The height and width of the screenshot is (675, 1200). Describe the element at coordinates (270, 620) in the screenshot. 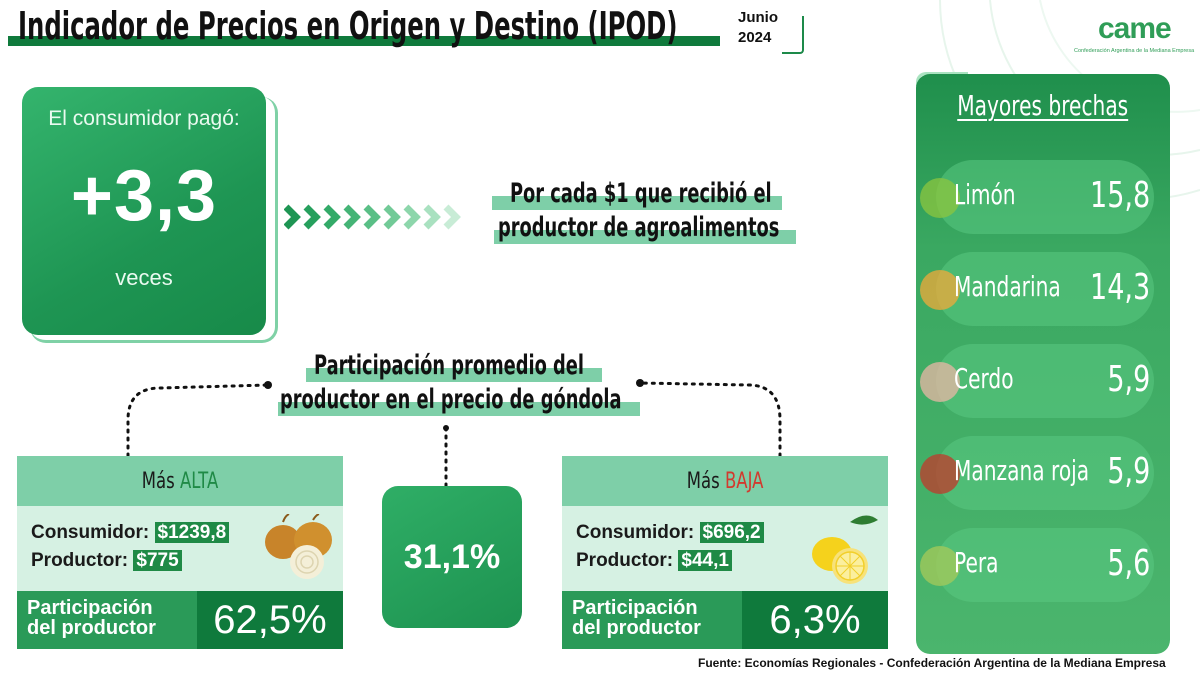

I see `highest-share-value: 62,5%` at that location.